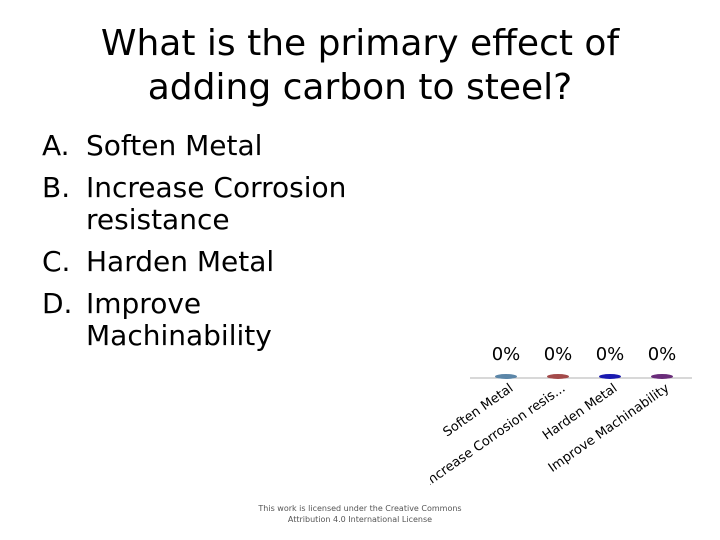 The width and height of the screenshot is (720, 540). Describe the element at coordinates (56, 187) in the screenshot. I see `answer-letter: B.` at that location.